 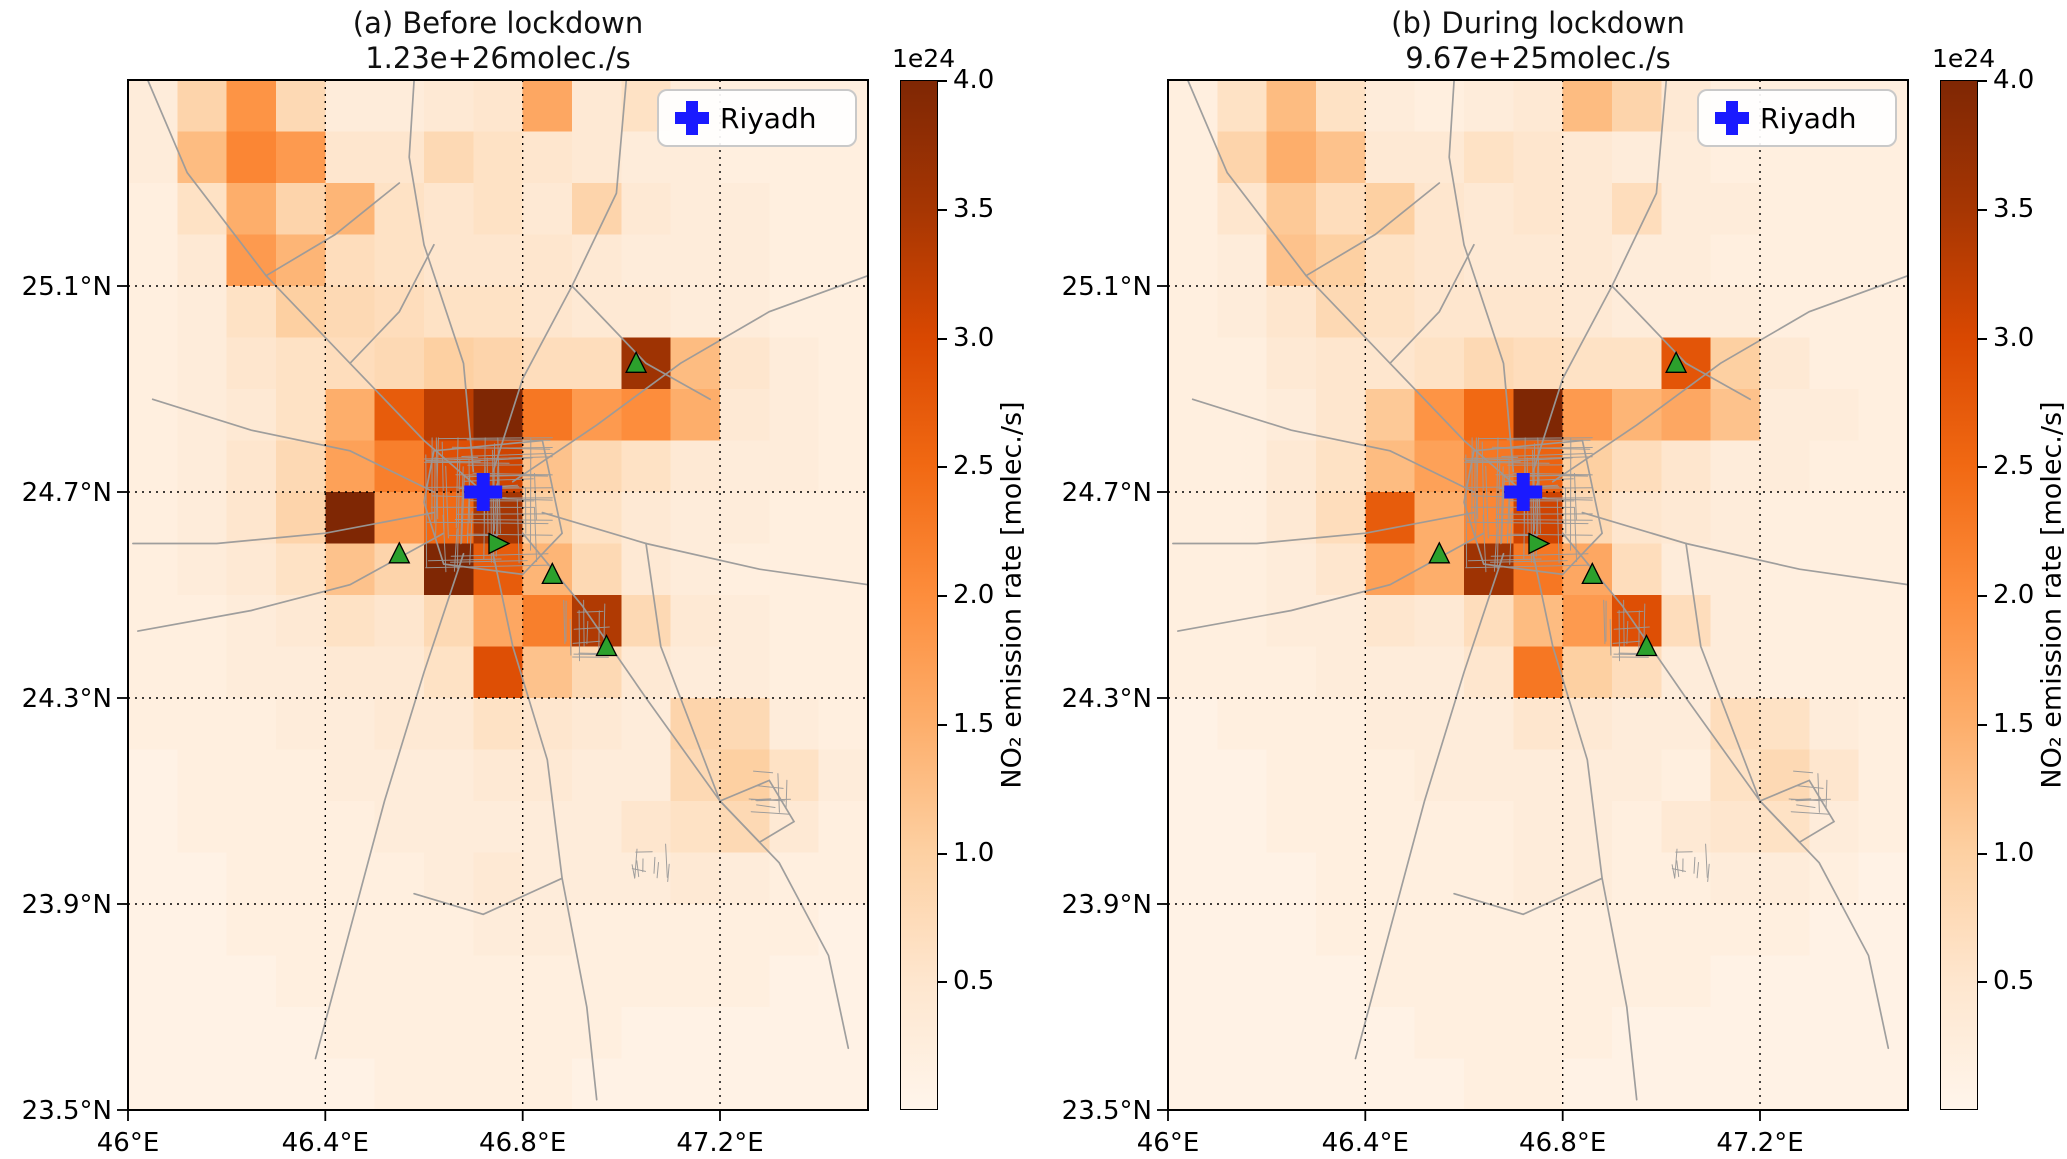 I want to click on panel-b-title: (b) During lockdown 9.67e+25molec./s, so click(x=1538, y=41).